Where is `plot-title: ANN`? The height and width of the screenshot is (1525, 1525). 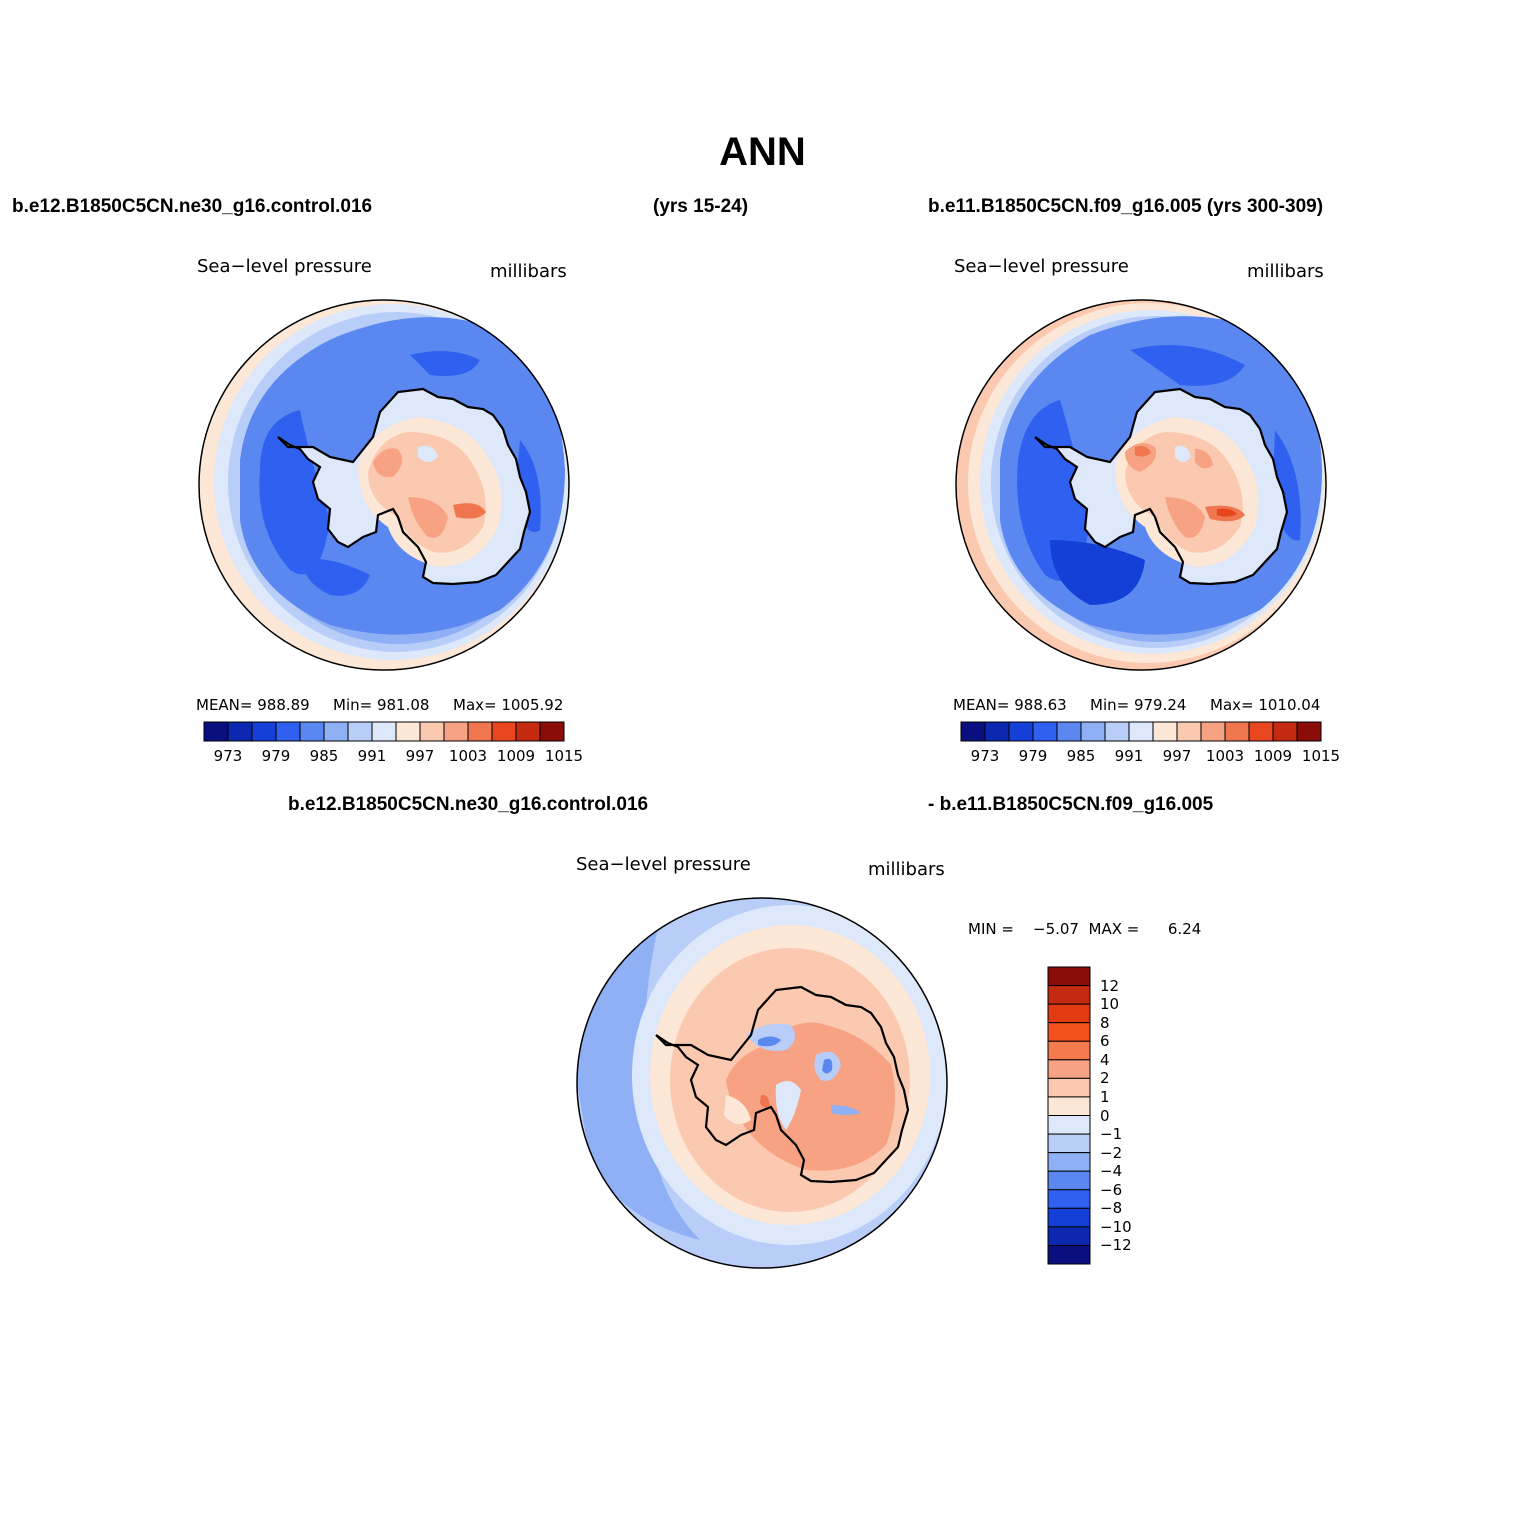
plot-title: ANN is located at coordinates (762, 152).